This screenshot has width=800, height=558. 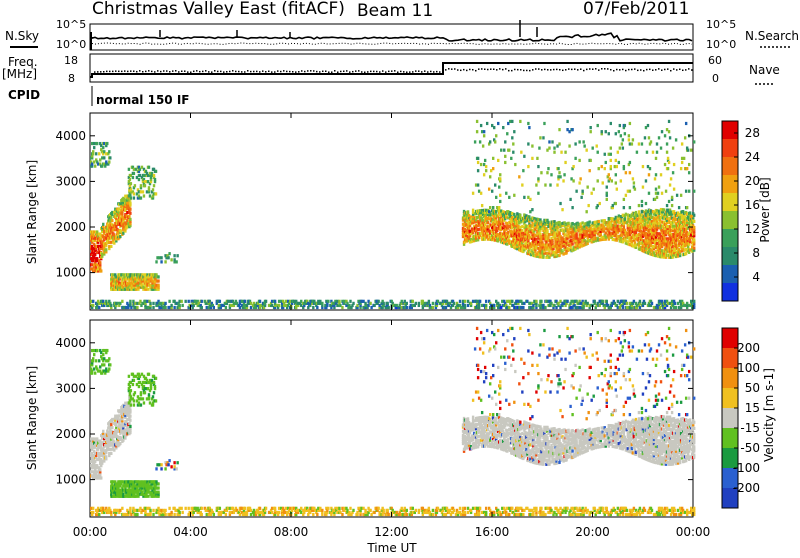 I want to click on nsky-trace, so click(x=392, y=37).